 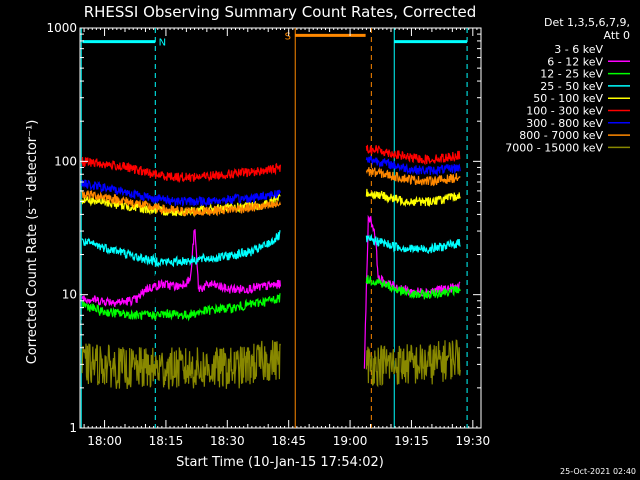 I want to click on legend-entry-label: 7000 - 15000 keV, so click(x=554, y=147).